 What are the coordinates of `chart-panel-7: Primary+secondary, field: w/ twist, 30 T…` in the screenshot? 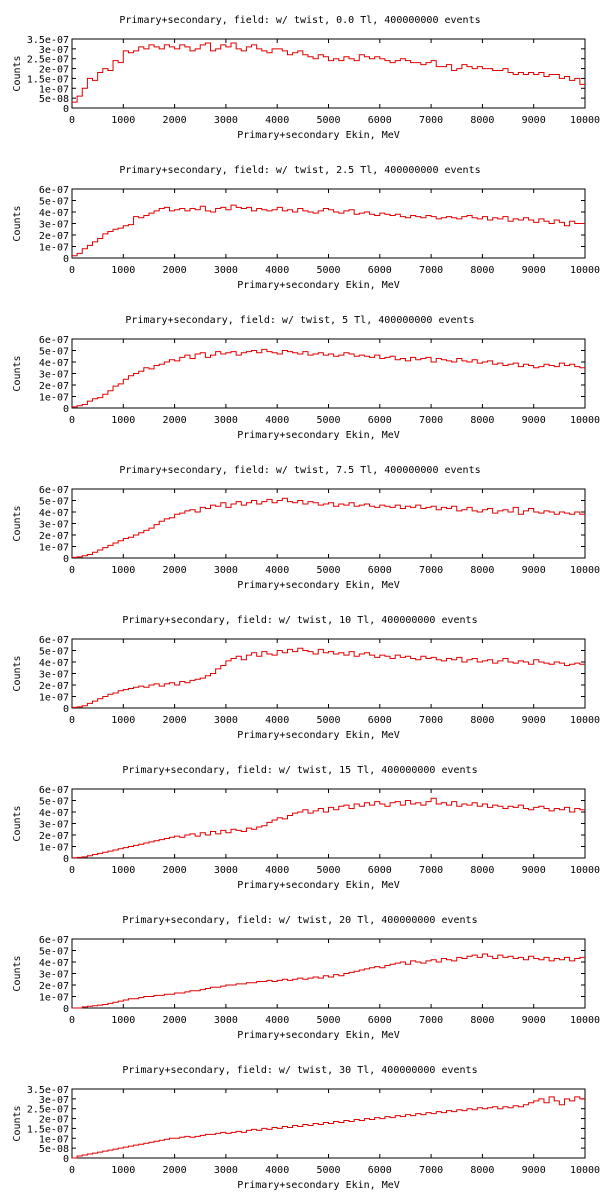 It's located at (306, 1128).